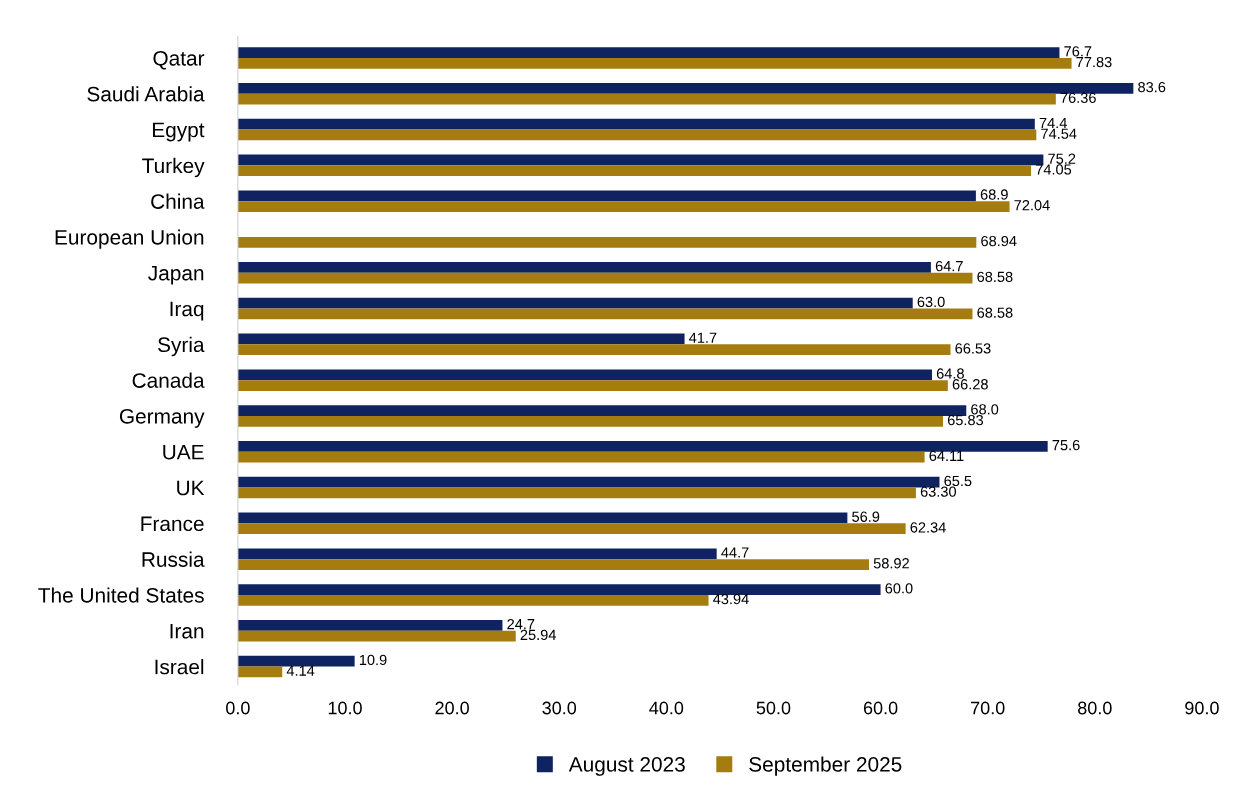  Describe the element at coordinates (1095, 708) in the screenshot. I see `x-tick-label: 80.0` at that location.